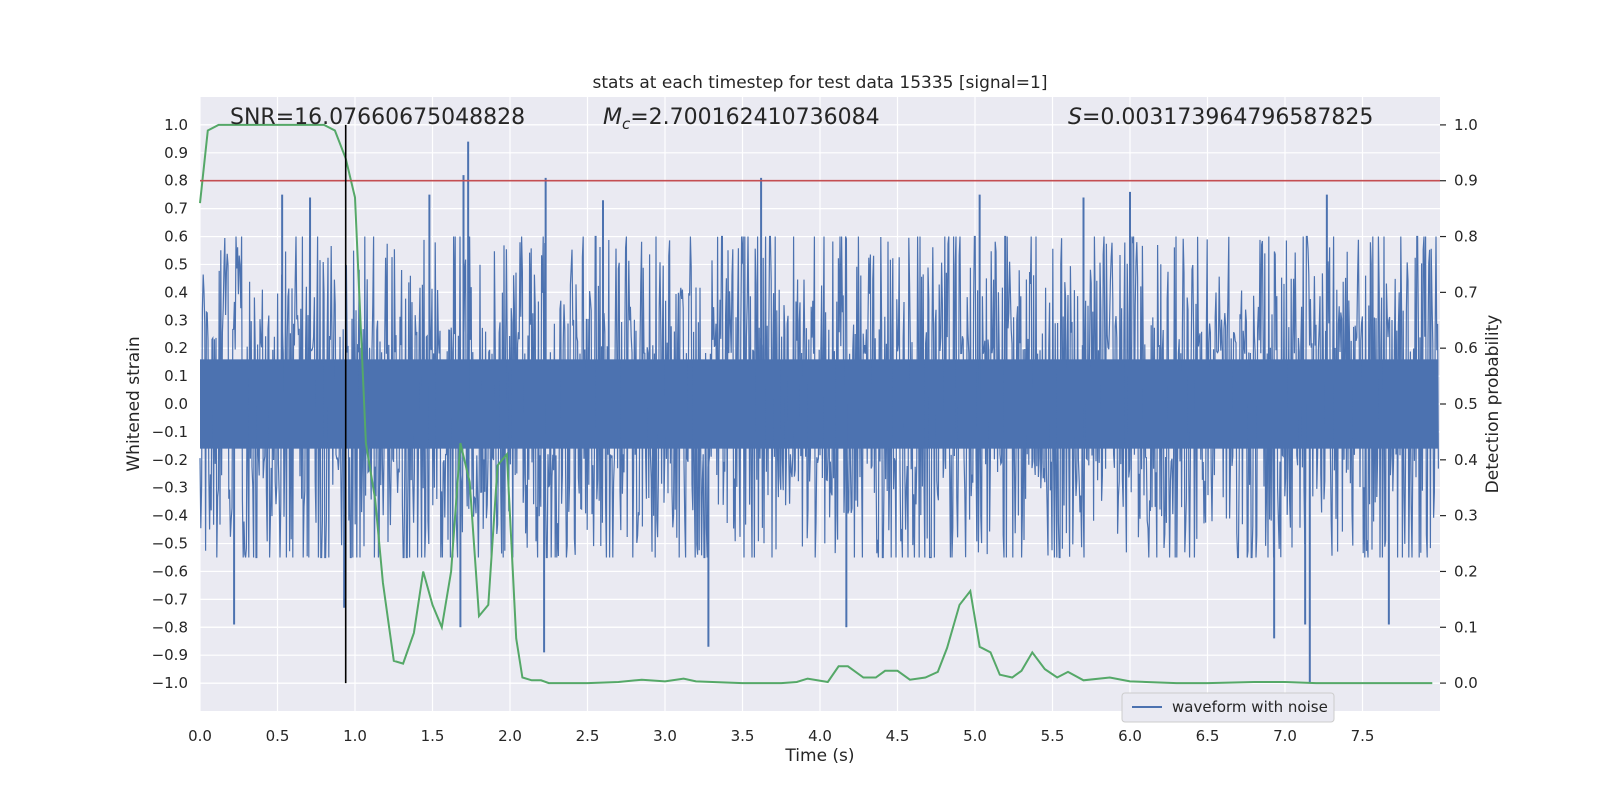  Describe the element at coordinates (819, 756) in the screenshot. I see `x-axis-label: Time (s)` at that location.